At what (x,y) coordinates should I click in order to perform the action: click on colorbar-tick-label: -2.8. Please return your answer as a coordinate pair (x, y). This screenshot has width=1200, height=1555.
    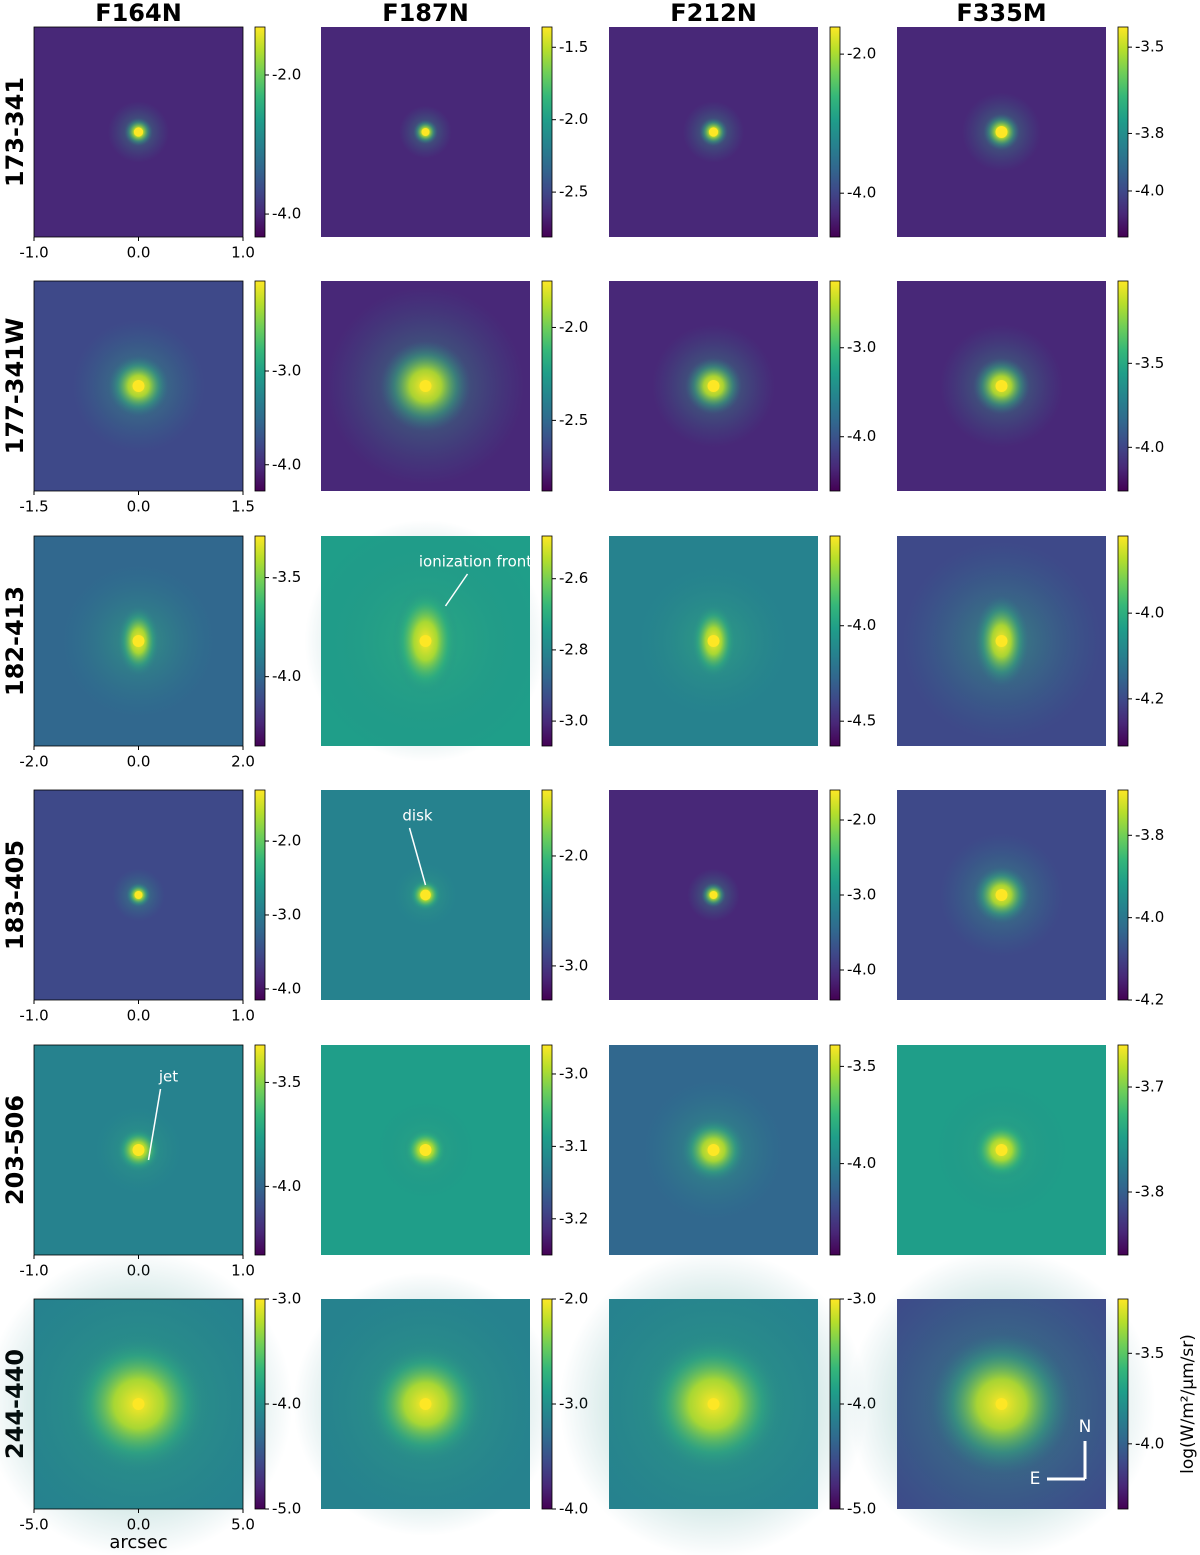
    Looking at the image, I should click on (573, 649).